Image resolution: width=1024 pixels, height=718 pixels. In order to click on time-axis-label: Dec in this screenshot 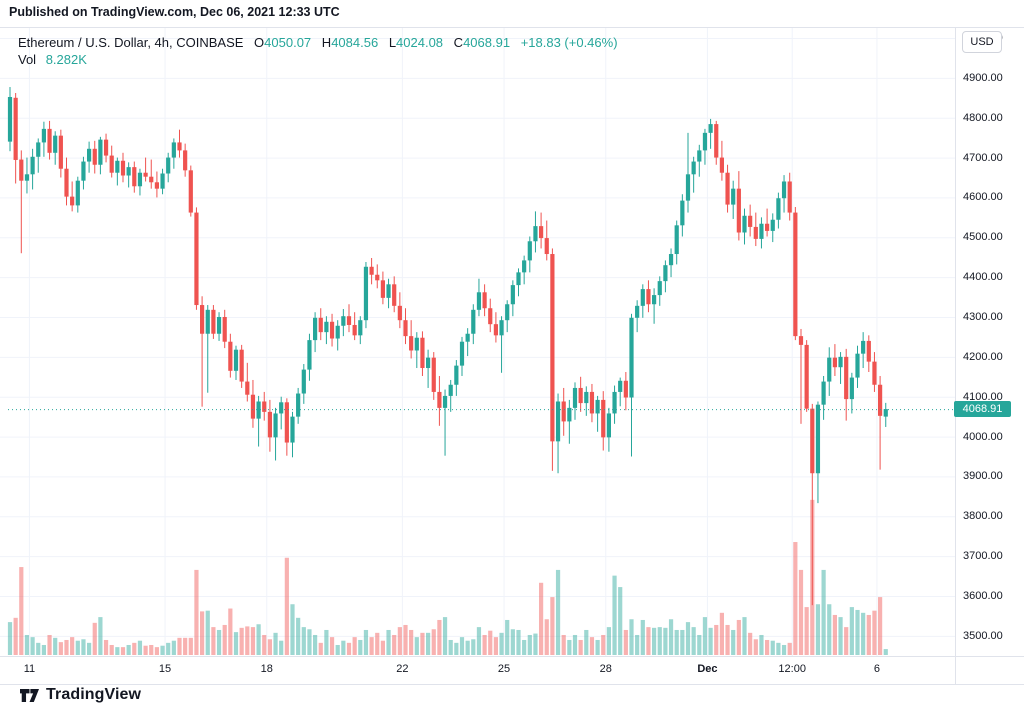, I will do `click(707, 669)`.